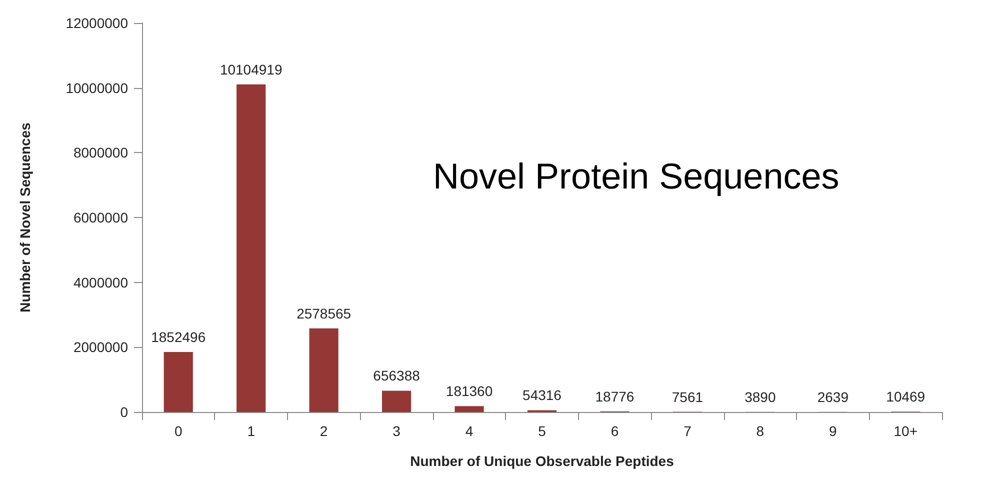  Describe the element at coordinates (614, 431) in the screenshot. I see `x-tick-label: 6` at that location.